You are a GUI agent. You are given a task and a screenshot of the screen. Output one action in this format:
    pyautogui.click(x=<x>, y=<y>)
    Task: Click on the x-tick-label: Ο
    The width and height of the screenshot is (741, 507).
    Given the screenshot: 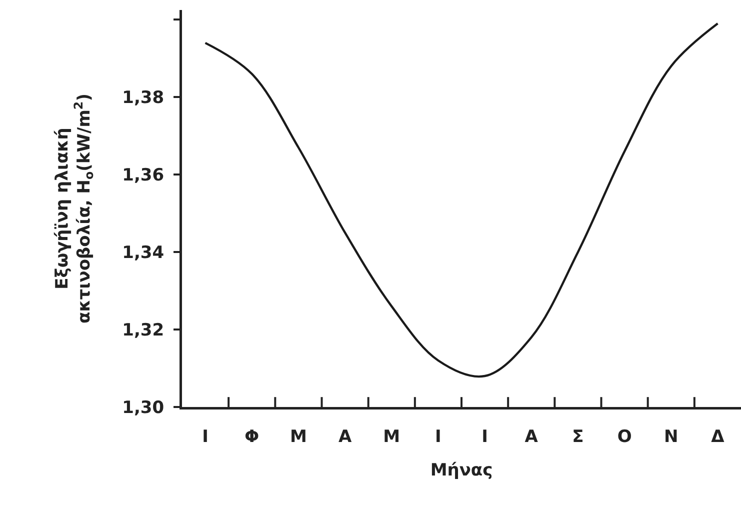 What is the action you would take?
    pyautogui.click(x=624, y=436)
    